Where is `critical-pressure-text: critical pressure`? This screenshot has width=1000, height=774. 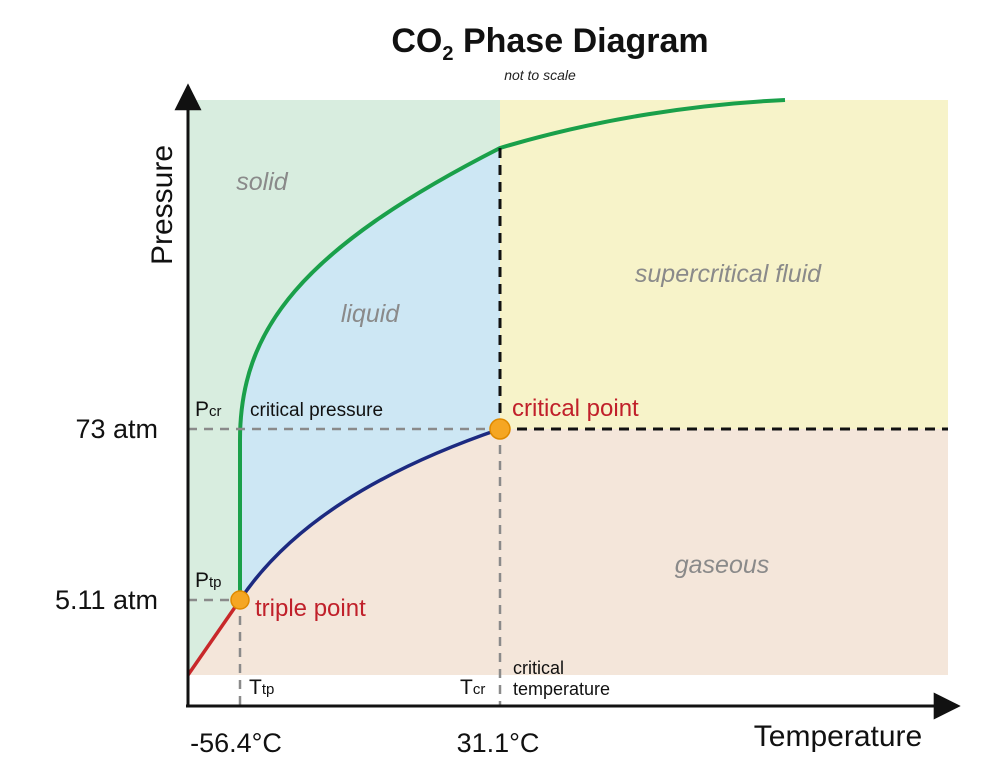
critical-pressure-text: critical pressure is located at coordinates (316, 410).